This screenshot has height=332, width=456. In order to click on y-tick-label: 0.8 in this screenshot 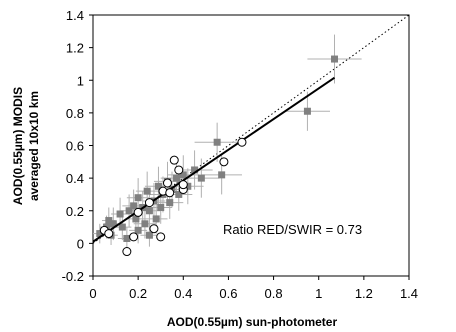, I will do `click(75, 113)`.